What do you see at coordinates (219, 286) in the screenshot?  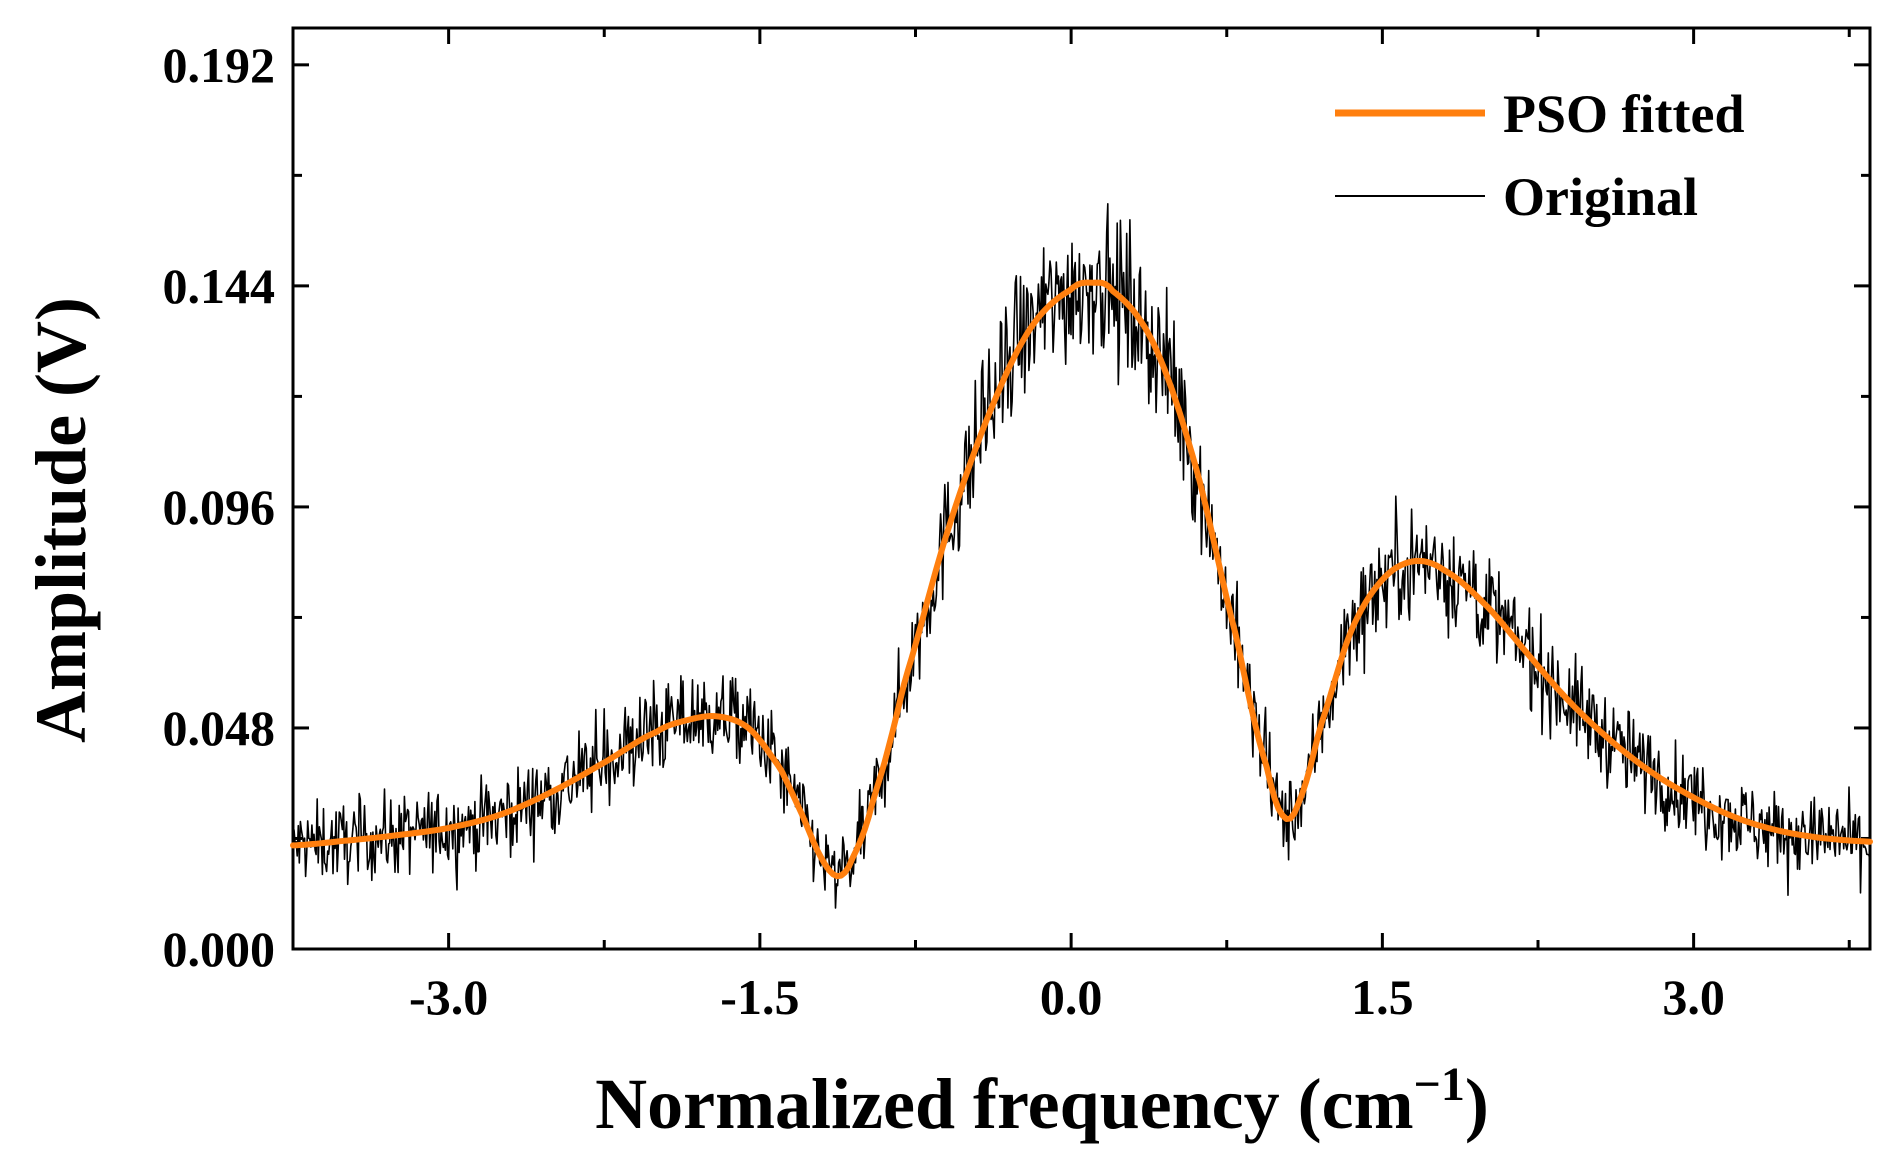 I see `y-tick-label: 0.144` at bounding box center [219, 286].